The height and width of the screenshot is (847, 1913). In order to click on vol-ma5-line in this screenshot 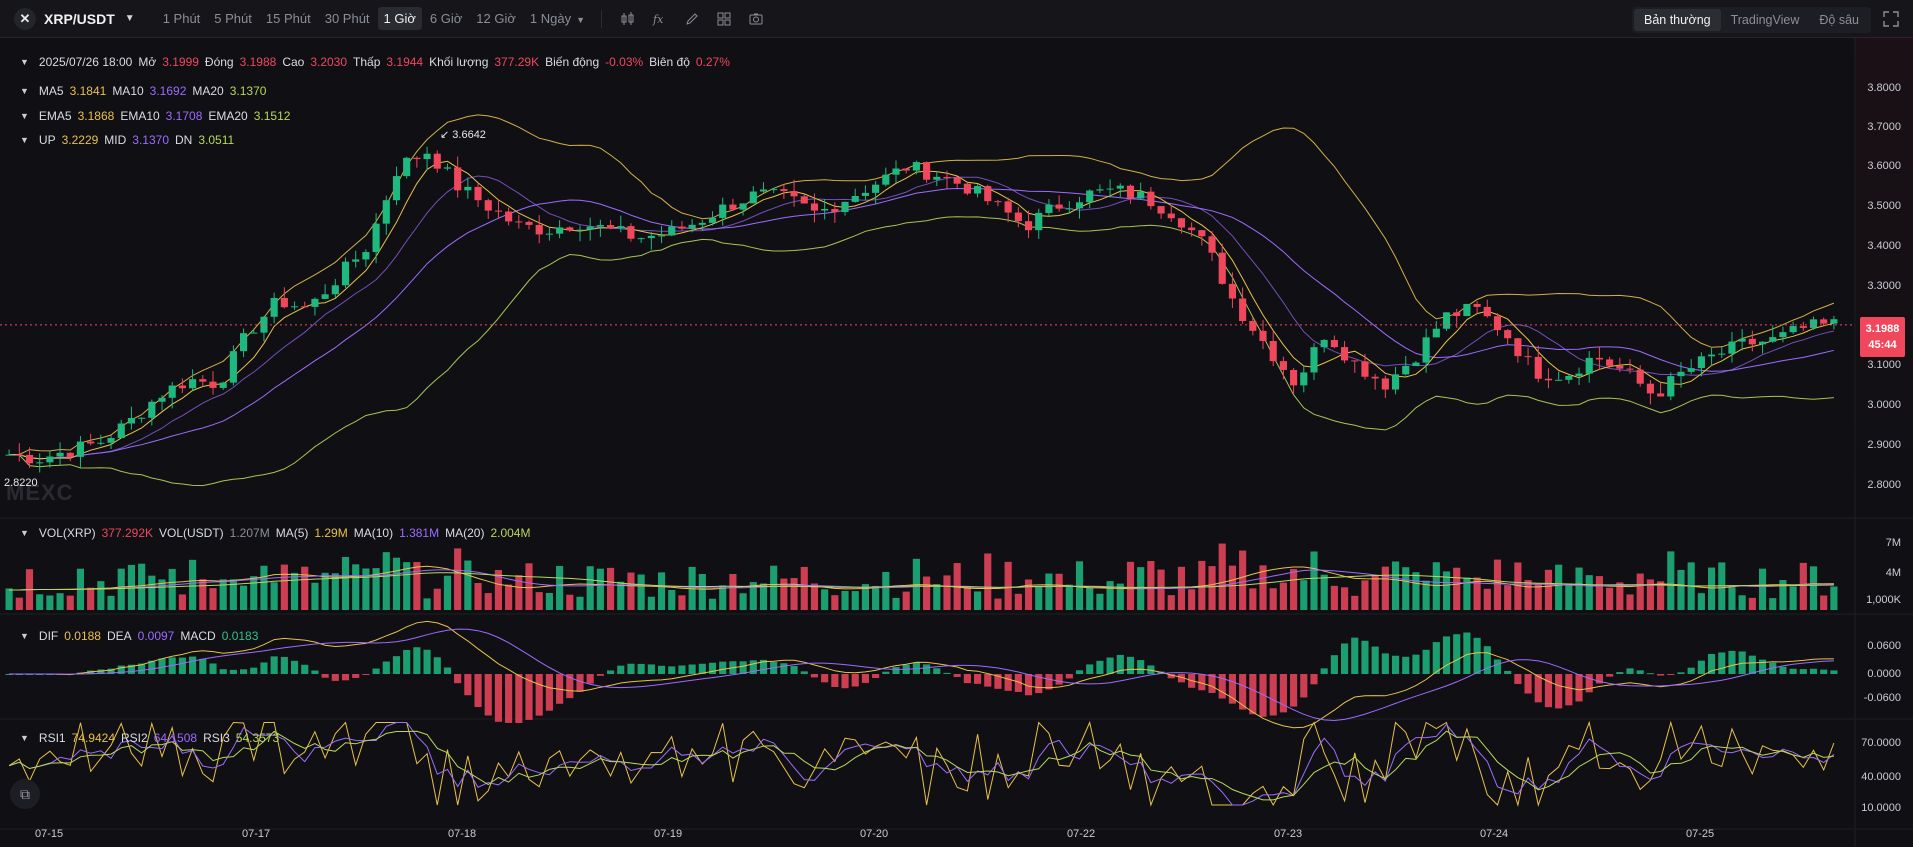, I will do `click(921, 578)`.